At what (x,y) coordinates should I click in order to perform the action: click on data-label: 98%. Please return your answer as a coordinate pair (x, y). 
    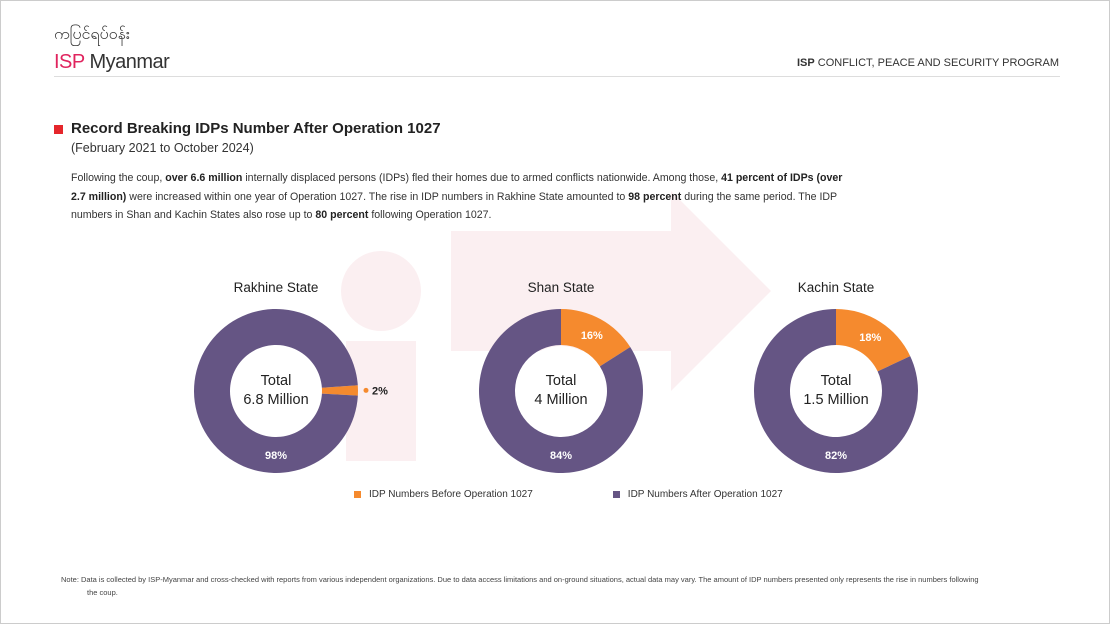
    Looking at the image, I should click on (276, 456).